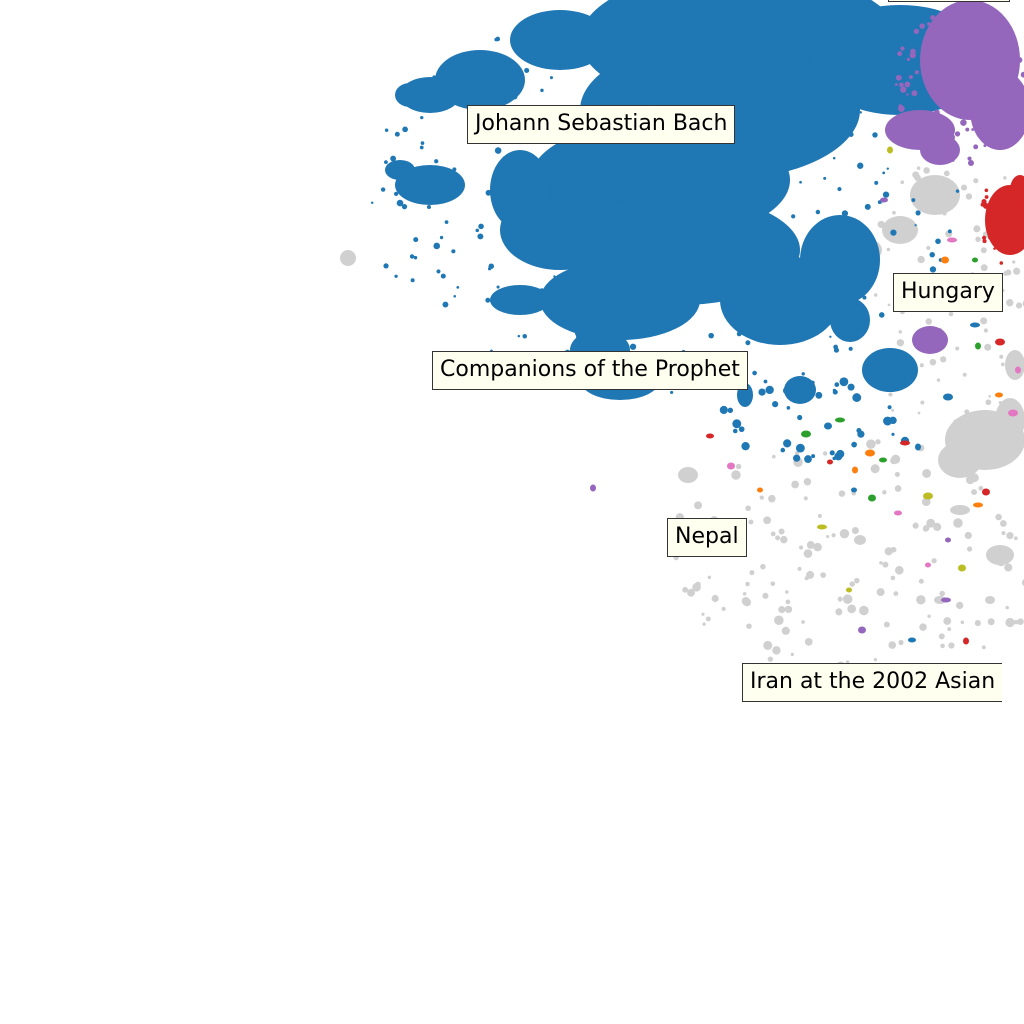  Describe the element at coordinates (872, 682) in the screenshot. I see `label-iran-2002-asian: Iran at the 2002 Asian` at that location.